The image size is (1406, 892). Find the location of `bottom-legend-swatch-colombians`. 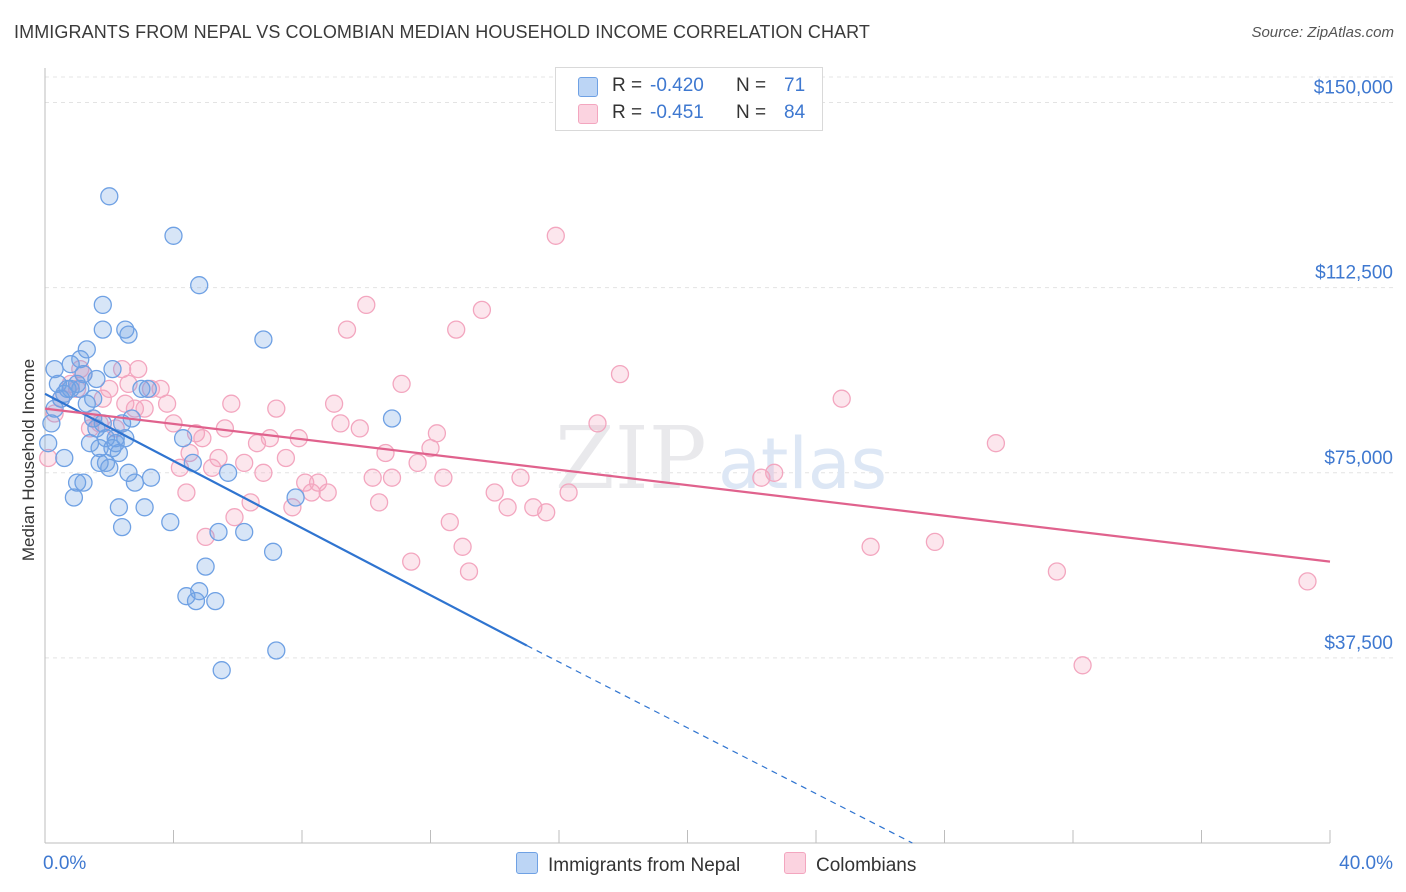

bottom-legend-swatch-colombians is located at coordinates (795, 863).